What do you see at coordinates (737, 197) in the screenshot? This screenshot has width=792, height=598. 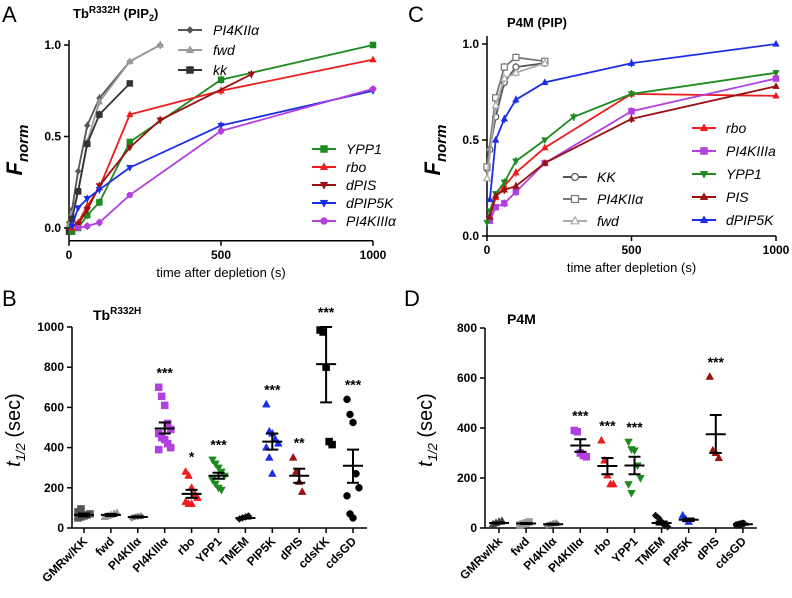 I see `legend-label: PIS` at bounding box center [737, 197].